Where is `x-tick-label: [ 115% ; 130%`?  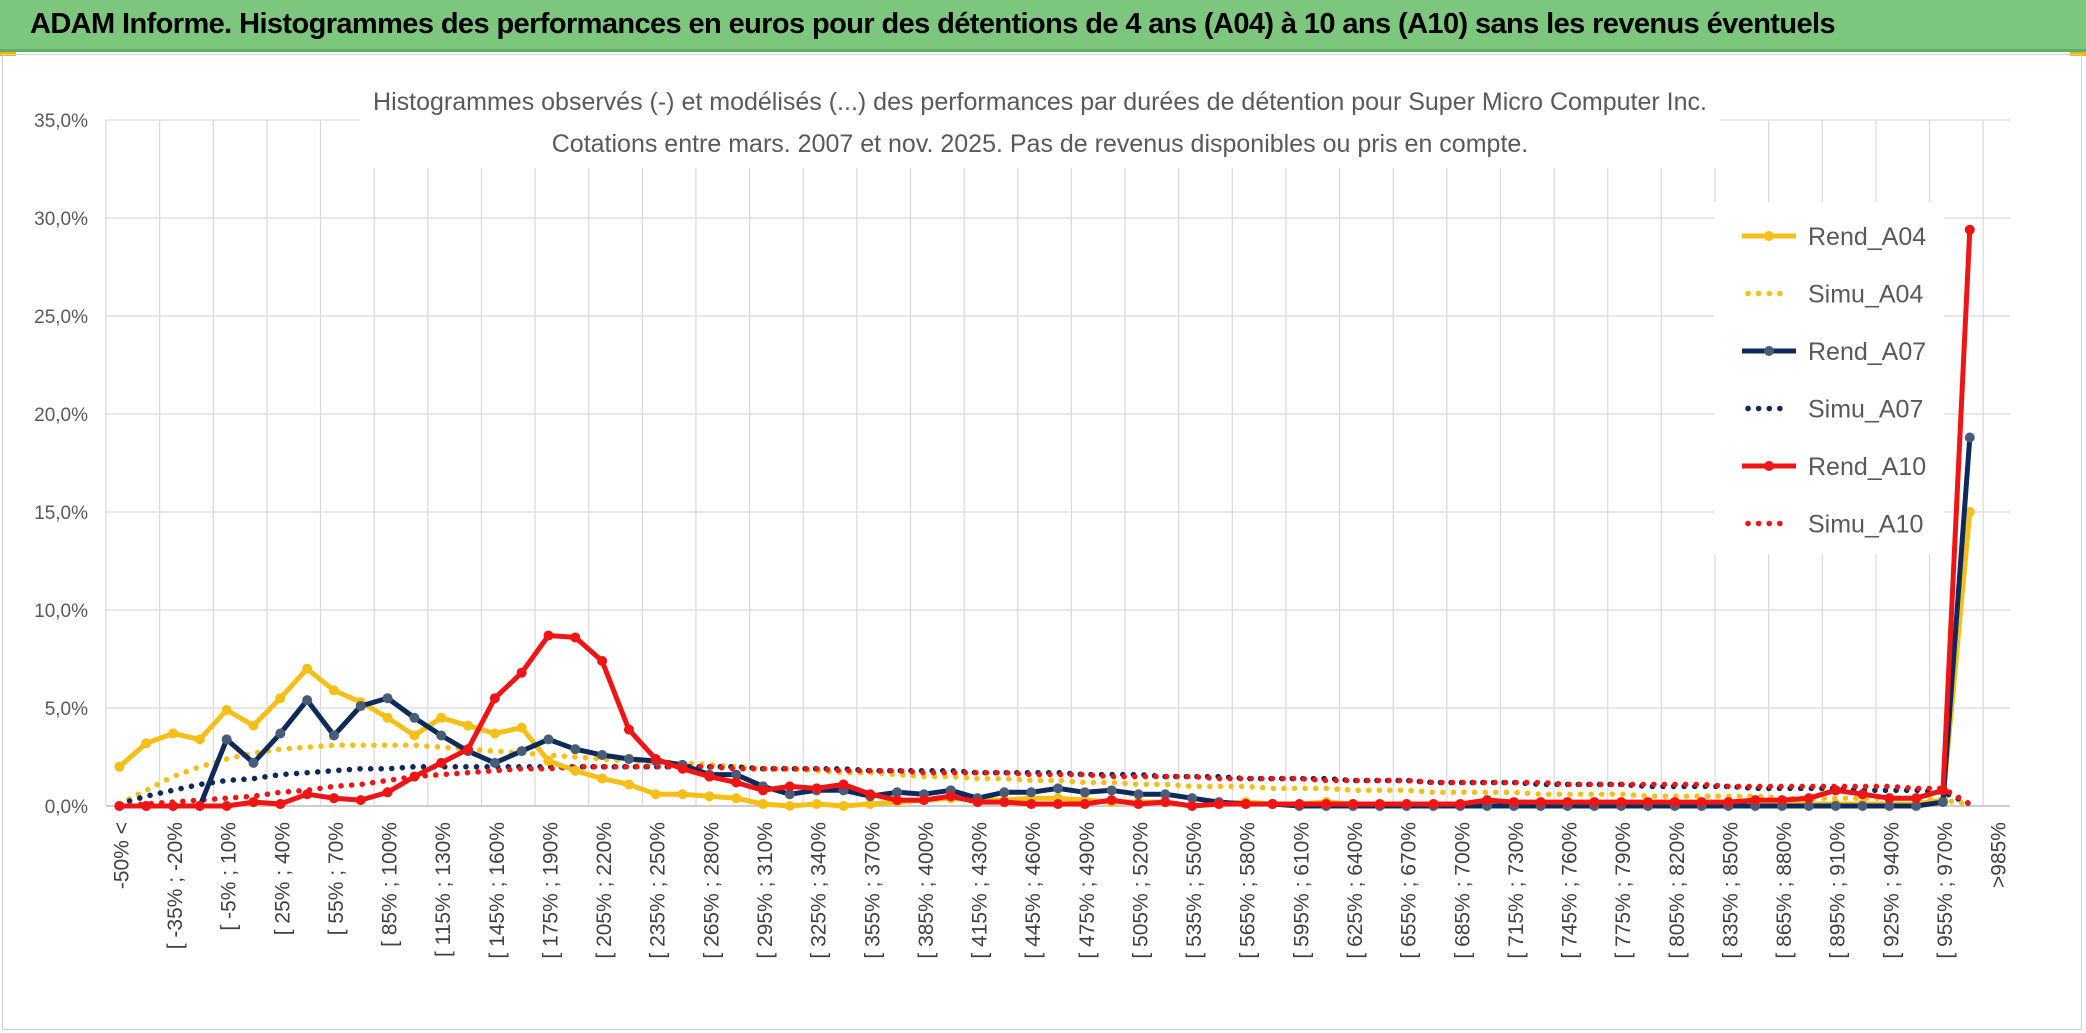
x-tick-label: [ 115% ; 130% is located at coordinates (443, 889).